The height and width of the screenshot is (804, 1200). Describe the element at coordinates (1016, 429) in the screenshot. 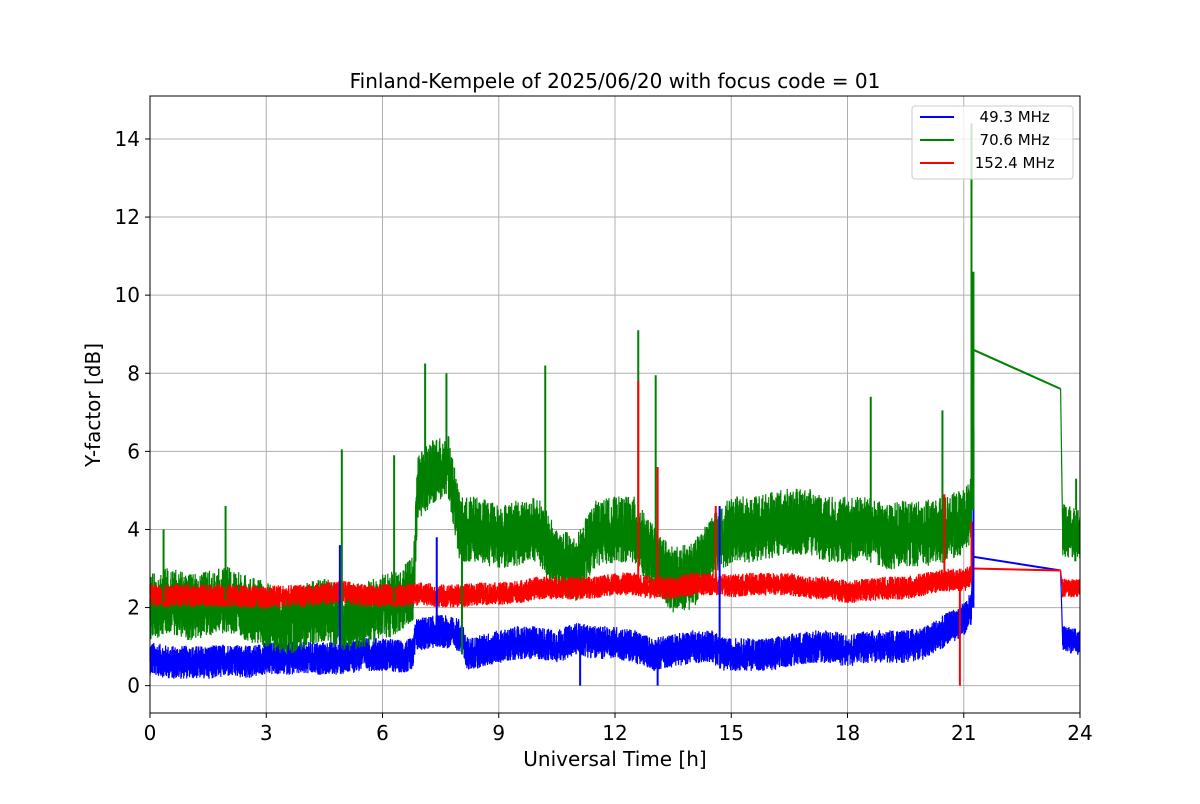

I see `series-gap-line-70mhz` at that location.